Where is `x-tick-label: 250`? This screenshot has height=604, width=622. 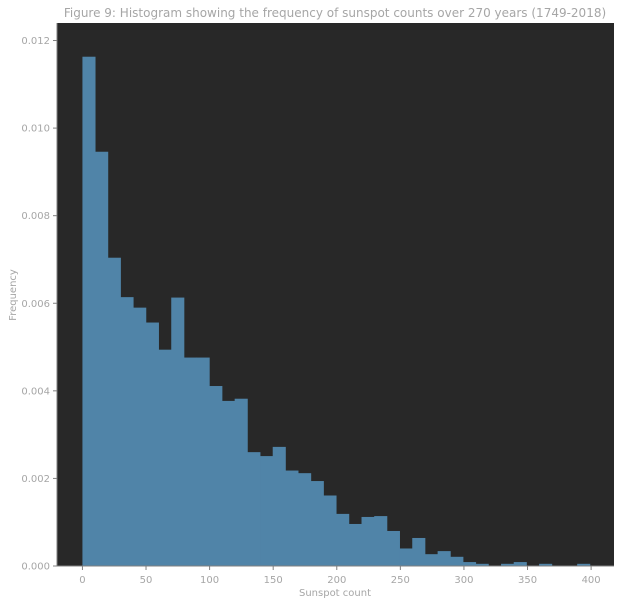
x-tick-label: 250 is located at coordinates (400, 580).